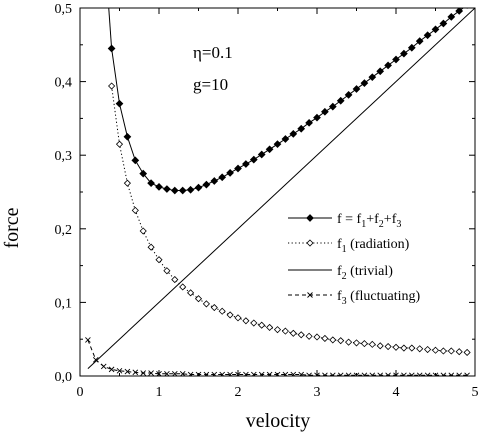 This screenshot has height=436, width=479. What do you see at coordinates (373, 246) in the screenshot?
I see `legend-label-2: f1 (radiation)` at bounding box center [373, 246].